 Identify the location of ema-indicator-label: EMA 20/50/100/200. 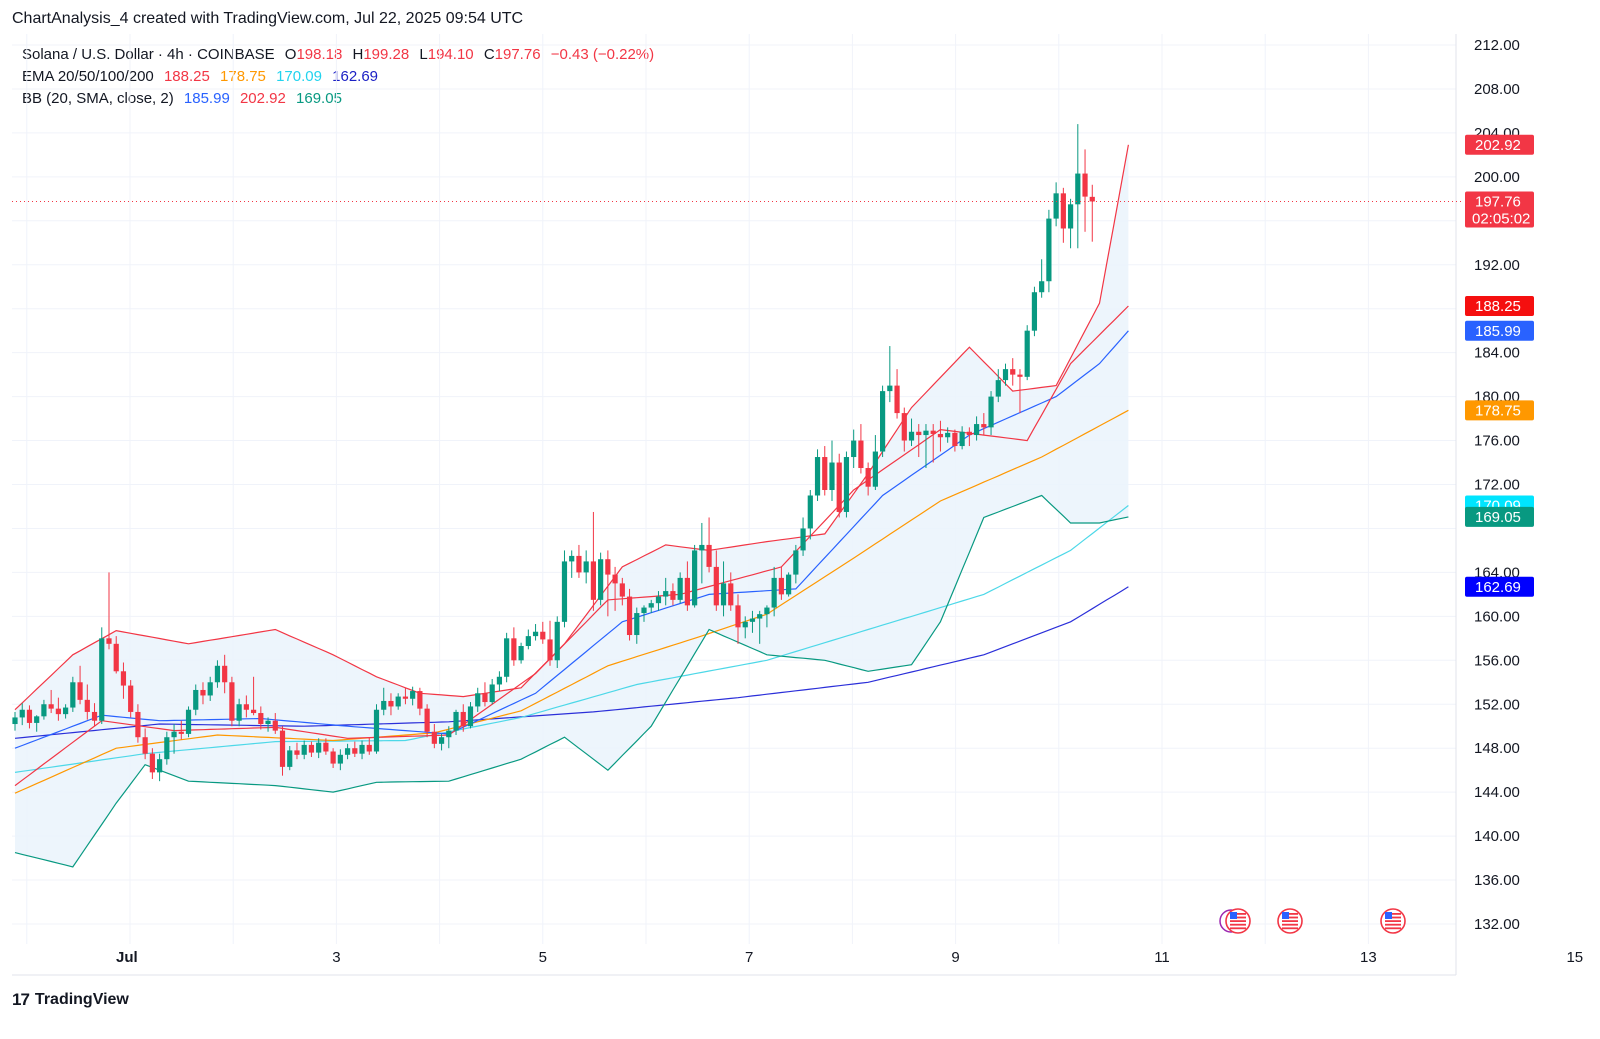
(88, 76).